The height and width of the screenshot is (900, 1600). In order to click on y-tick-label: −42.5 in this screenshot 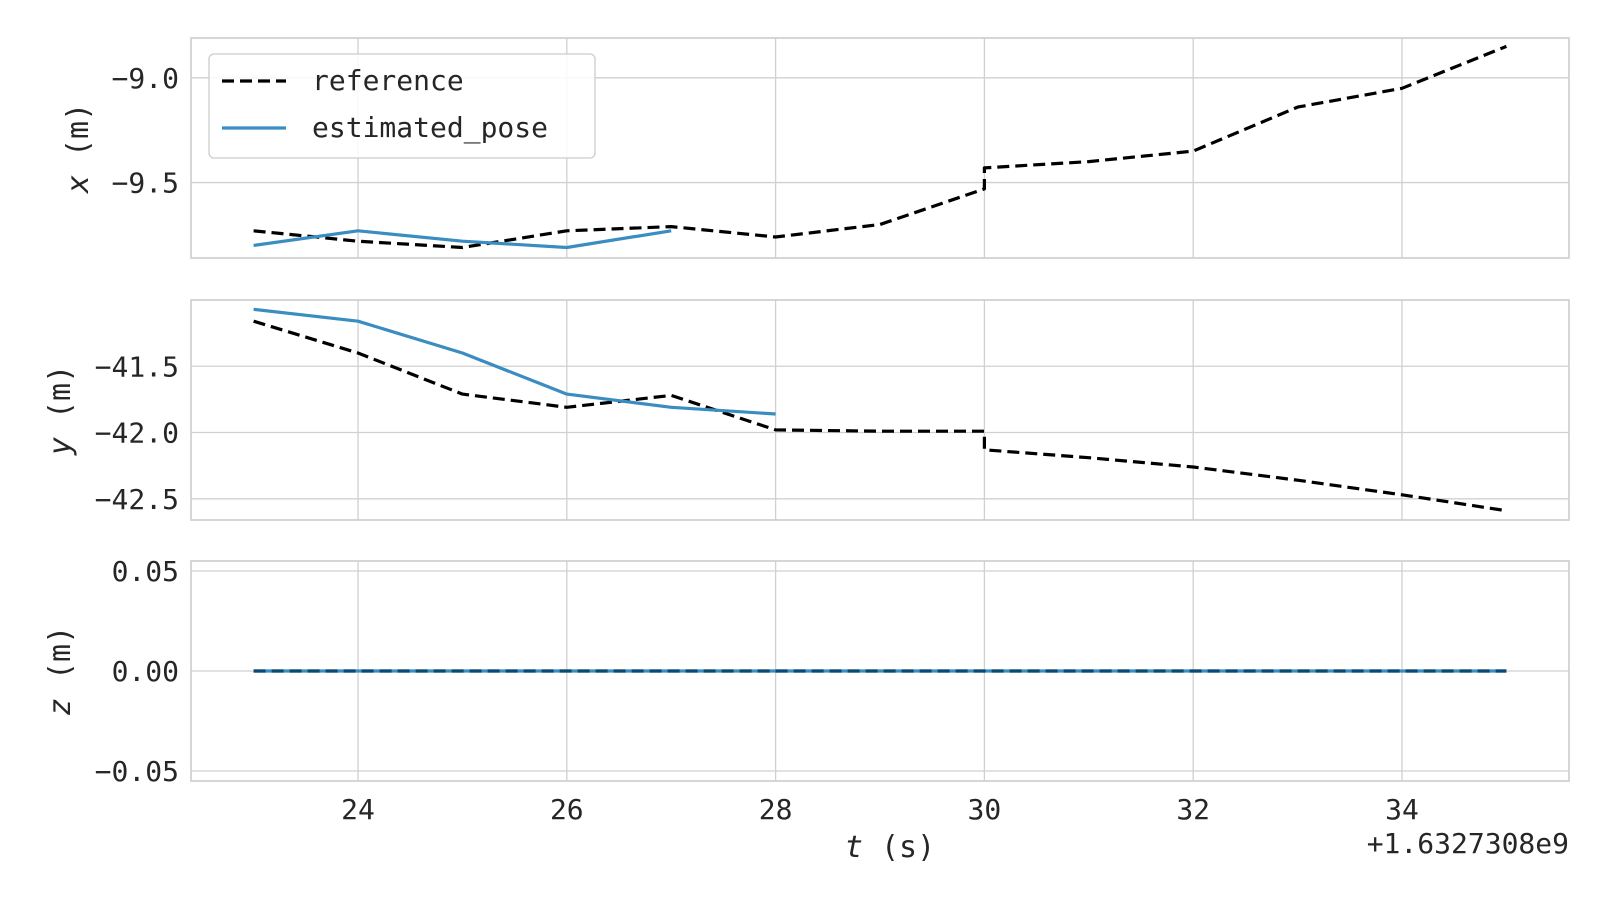, I will do `click(137, 499)`.